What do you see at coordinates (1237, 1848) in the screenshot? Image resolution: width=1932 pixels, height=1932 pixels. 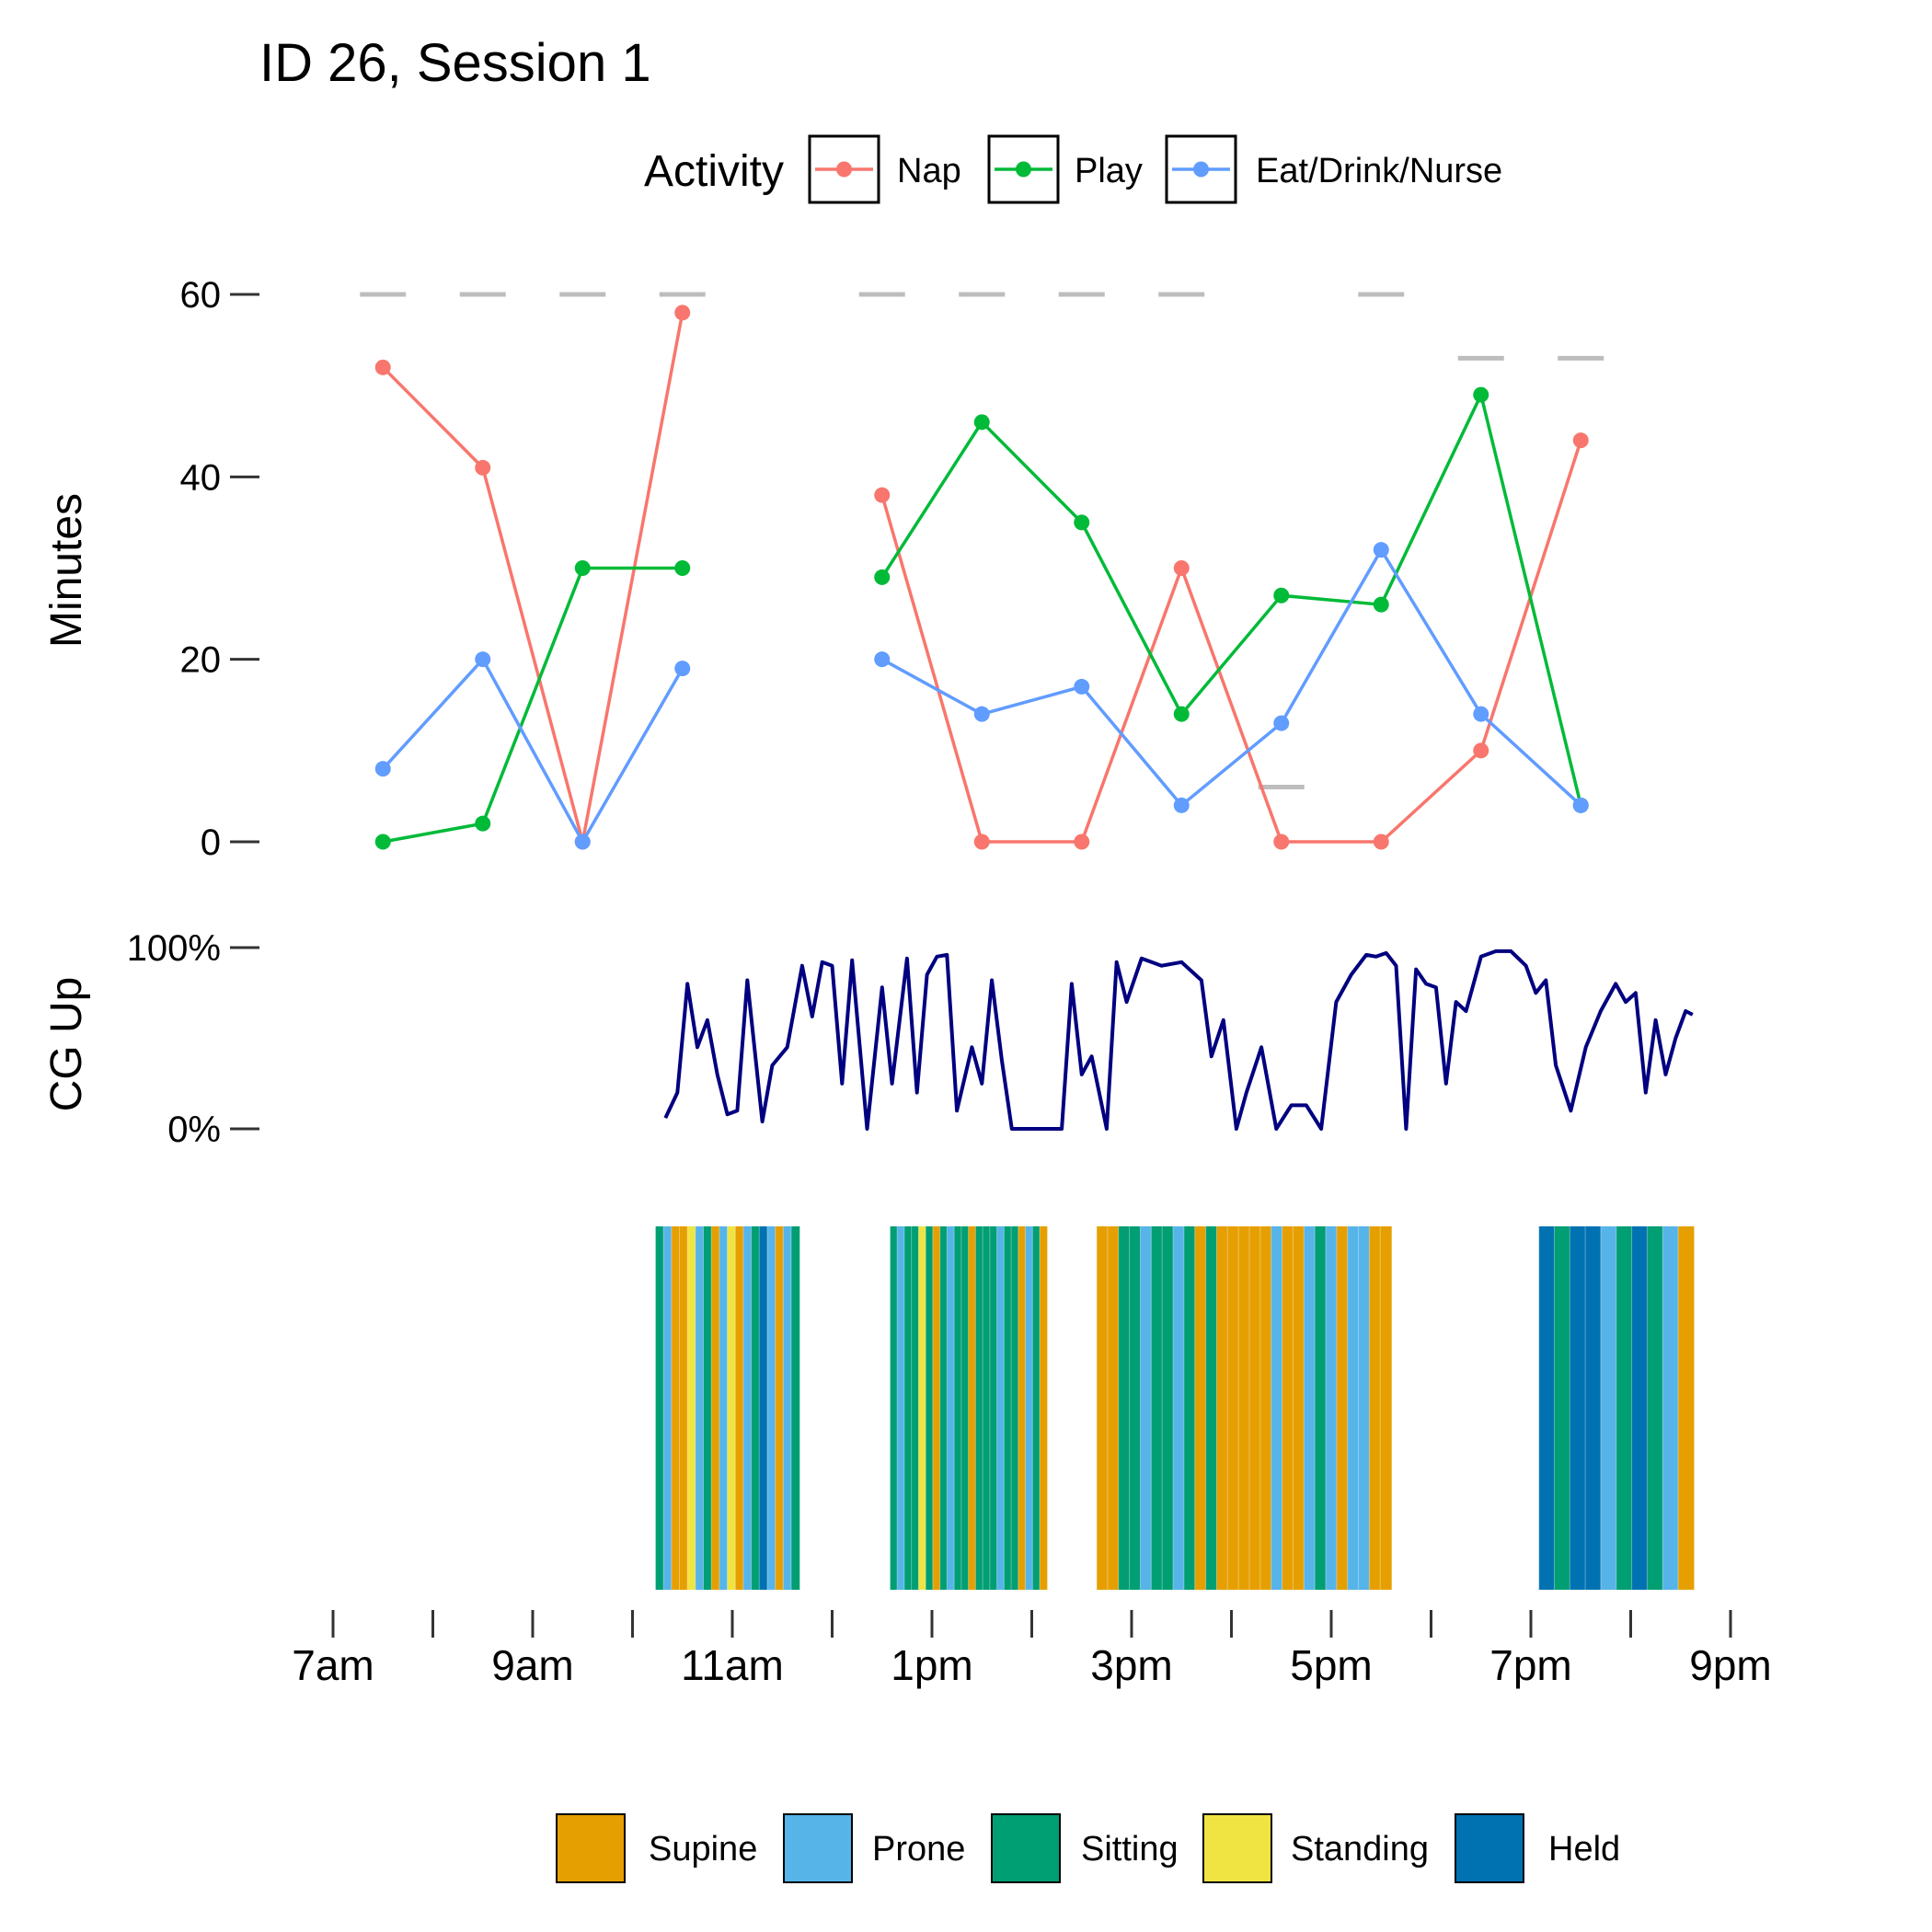 I see `posture-legend-key-standing` at bounding box center [1237, 1848].